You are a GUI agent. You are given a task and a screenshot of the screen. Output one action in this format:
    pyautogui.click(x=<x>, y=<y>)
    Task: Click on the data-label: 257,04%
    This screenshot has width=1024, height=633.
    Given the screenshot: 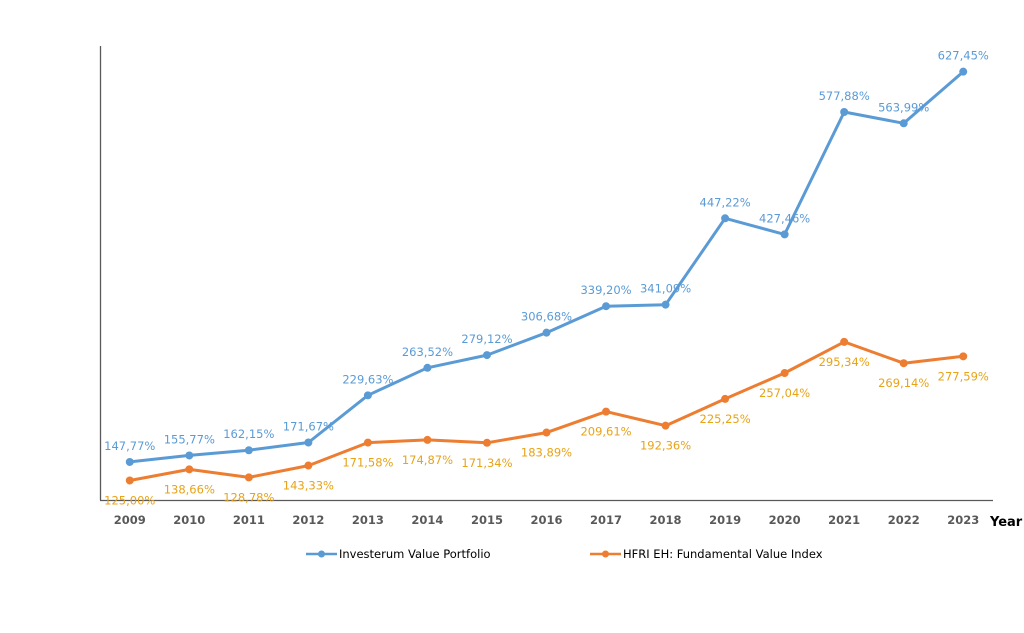 What is the action you would take?
    pyautogui.click(x=784, y=393)
    